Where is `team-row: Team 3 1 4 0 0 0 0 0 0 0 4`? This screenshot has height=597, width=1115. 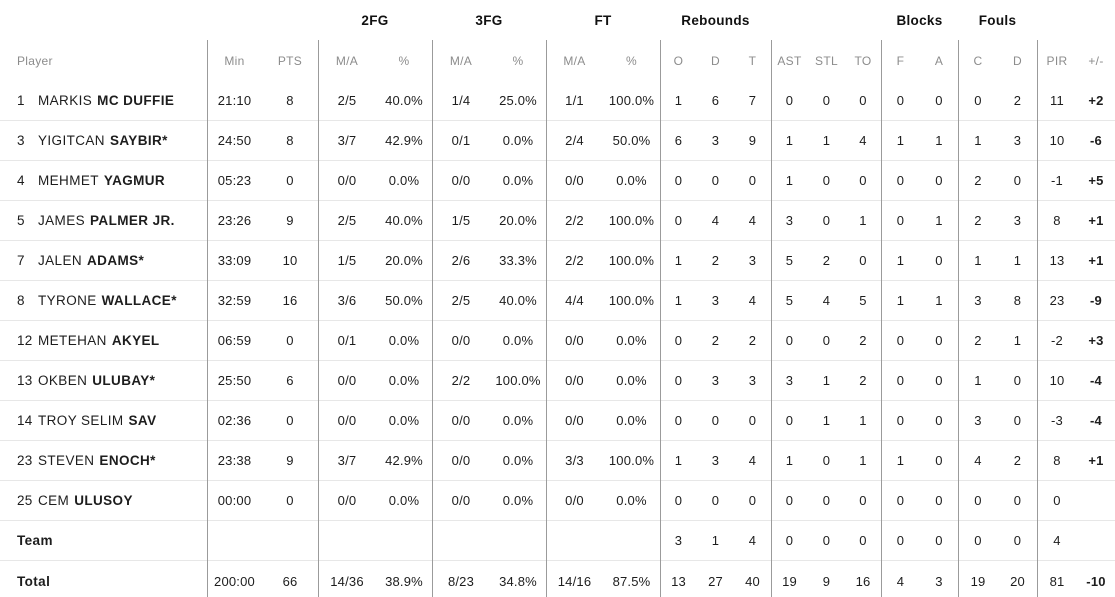
team-row: Team 3 1 4 0 0 0 0 0 0 0 4 is located at coordinates (557, 541).